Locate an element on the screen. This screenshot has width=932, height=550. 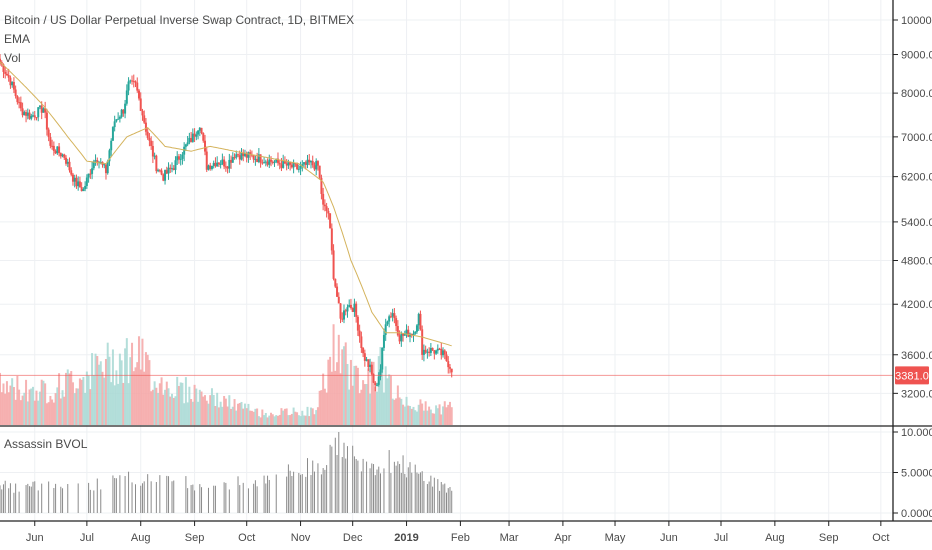
bvol-axis: 10.0000 5.0000 0.0000 is located at coordinates (912, 473).